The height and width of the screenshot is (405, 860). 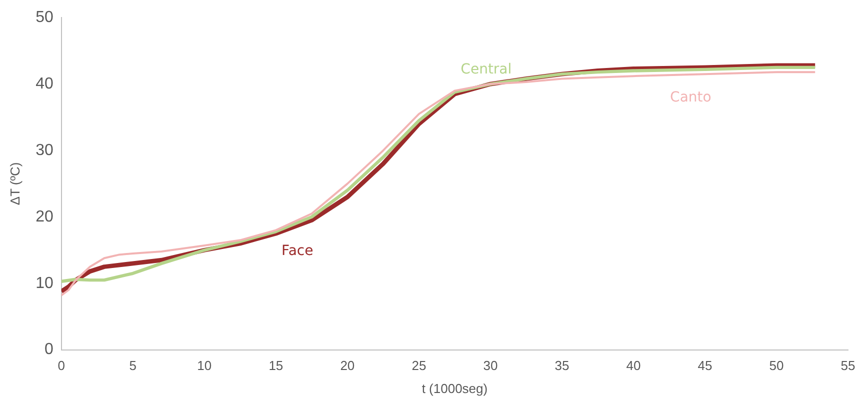 What do you see at coordinates (133, 366) in the screenshot?
I see `x-tick-label: 5` at bounding box center [133, 366].